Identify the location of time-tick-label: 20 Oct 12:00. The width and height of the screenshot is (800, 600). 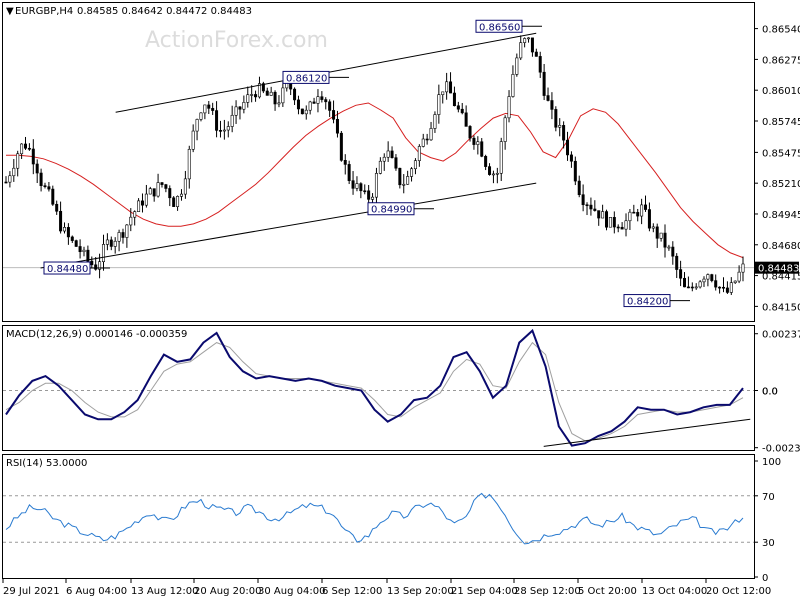
(738, 591).